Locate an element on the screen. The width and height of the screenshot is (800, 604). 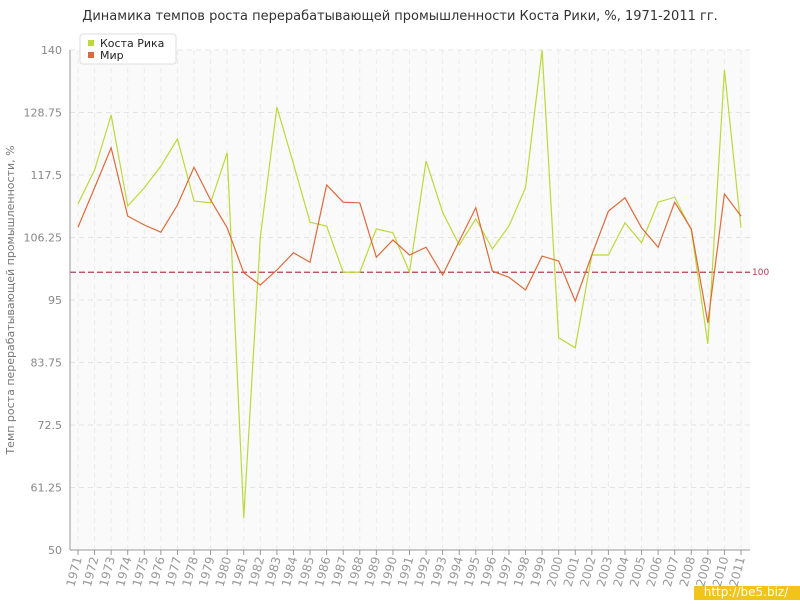
y-tick-label: 95 is located at coordinates (55, 300).